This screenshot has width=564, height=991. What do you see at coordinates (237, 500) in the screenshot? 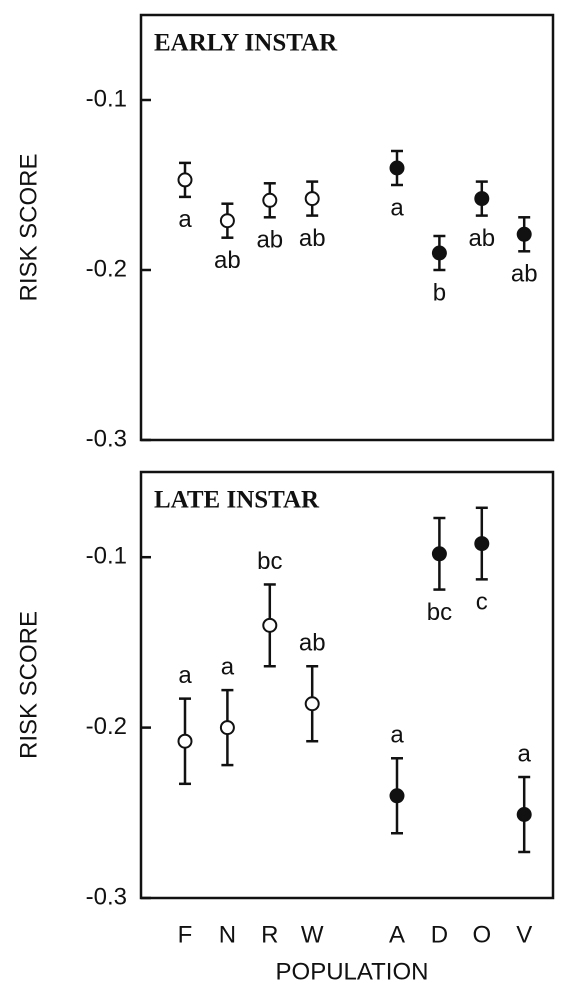
I see `panel-title: LATE INSTAR` at bounding box center [237, 500].